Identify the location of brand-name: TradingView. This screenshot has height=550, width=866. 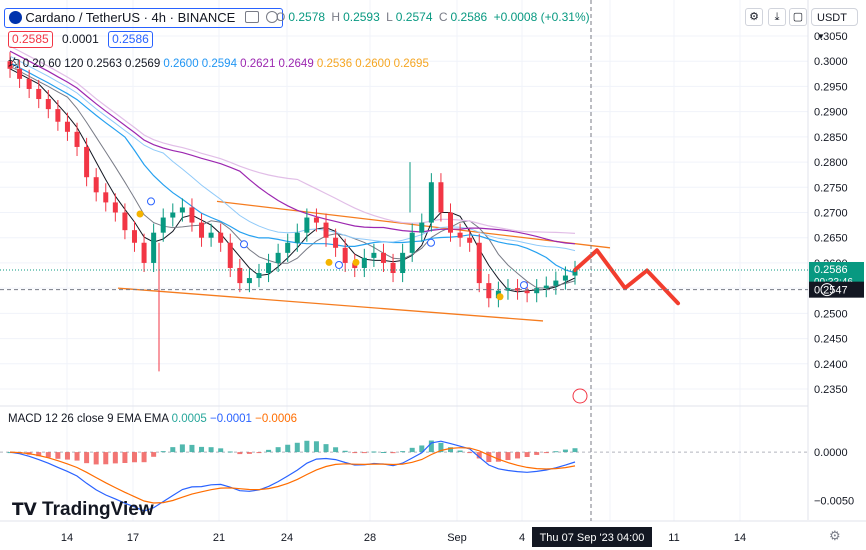
(98, 509).